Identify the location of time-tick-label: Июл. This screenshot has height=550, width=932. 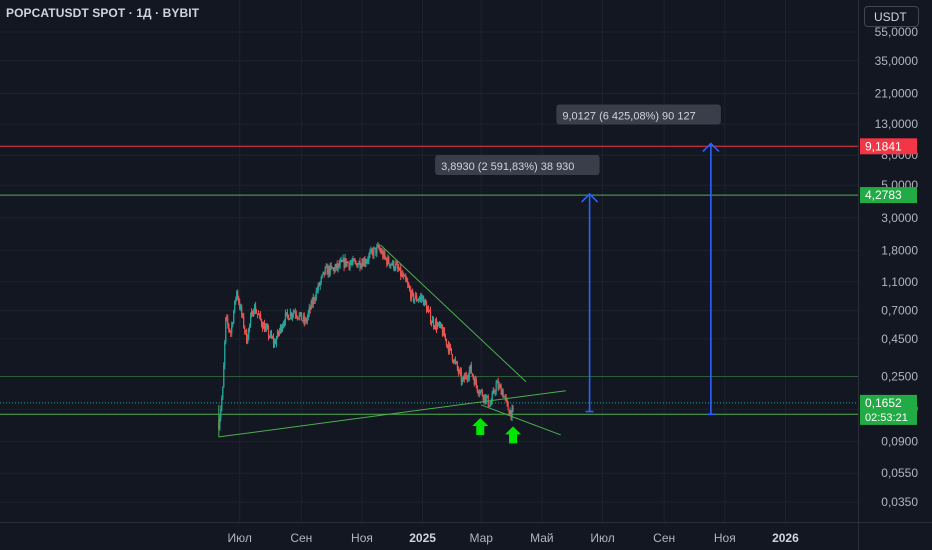
(240, 538).